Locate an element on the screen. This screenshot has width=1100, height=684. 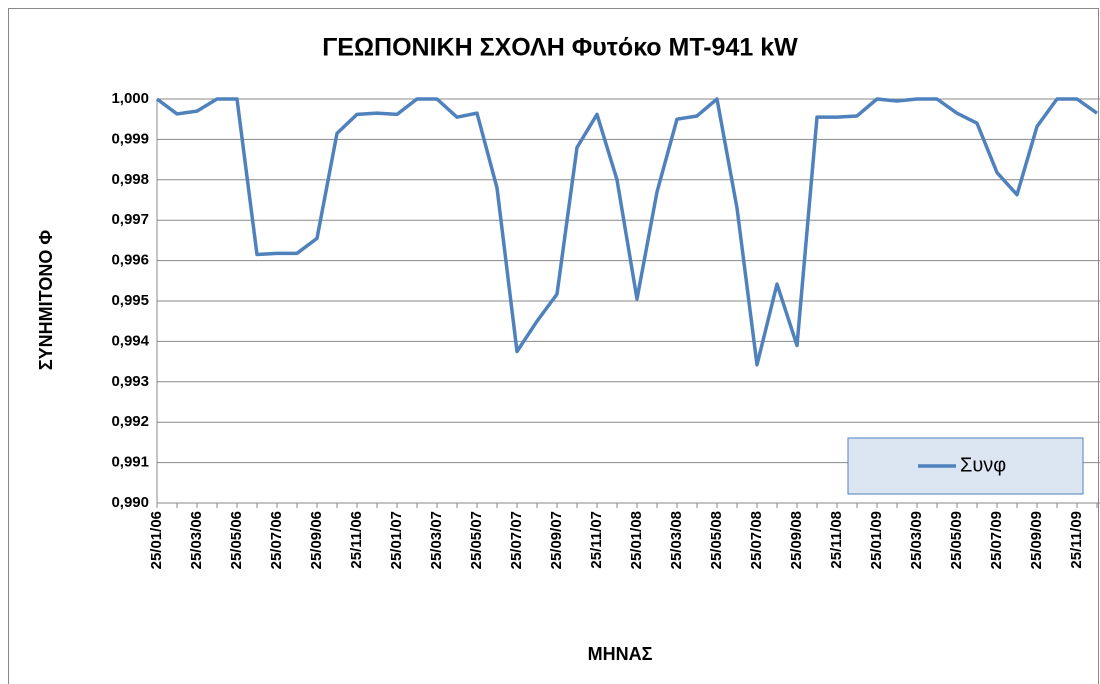
x-tick-label: 25/11/06 is located at coordinates (356, 540).